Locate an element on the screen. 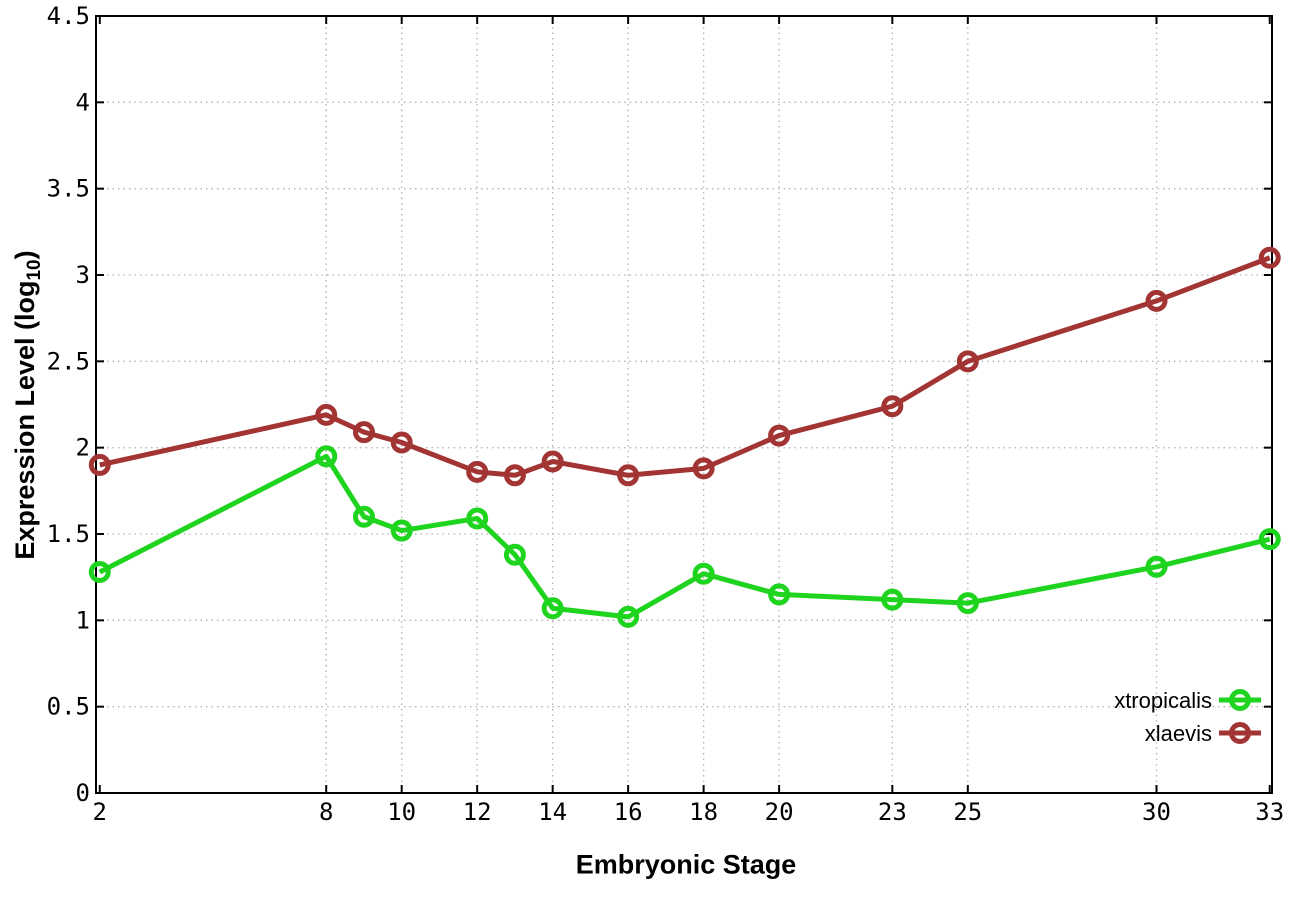 The width and height of the screenshot is (1296, 907). legend-label-xtropicalis: xtropicalis is located at coordinates (1163, 700).